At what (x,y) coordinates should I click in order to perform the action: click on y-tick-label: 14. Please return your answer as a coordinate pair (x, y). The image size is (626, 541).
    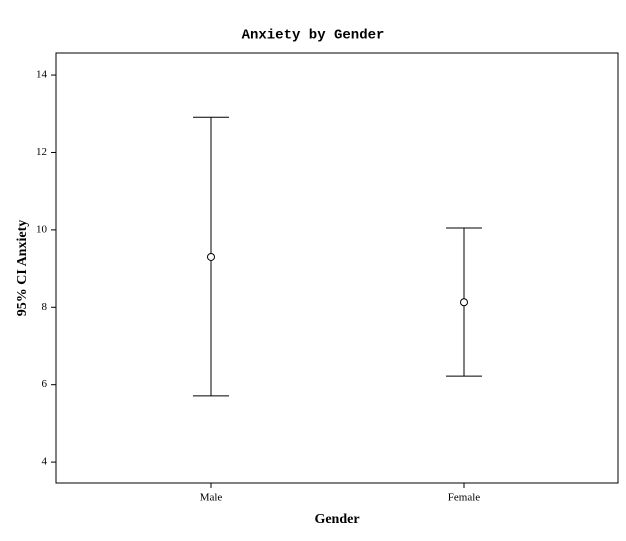
    Looking at the image, I should click on (42, 75).